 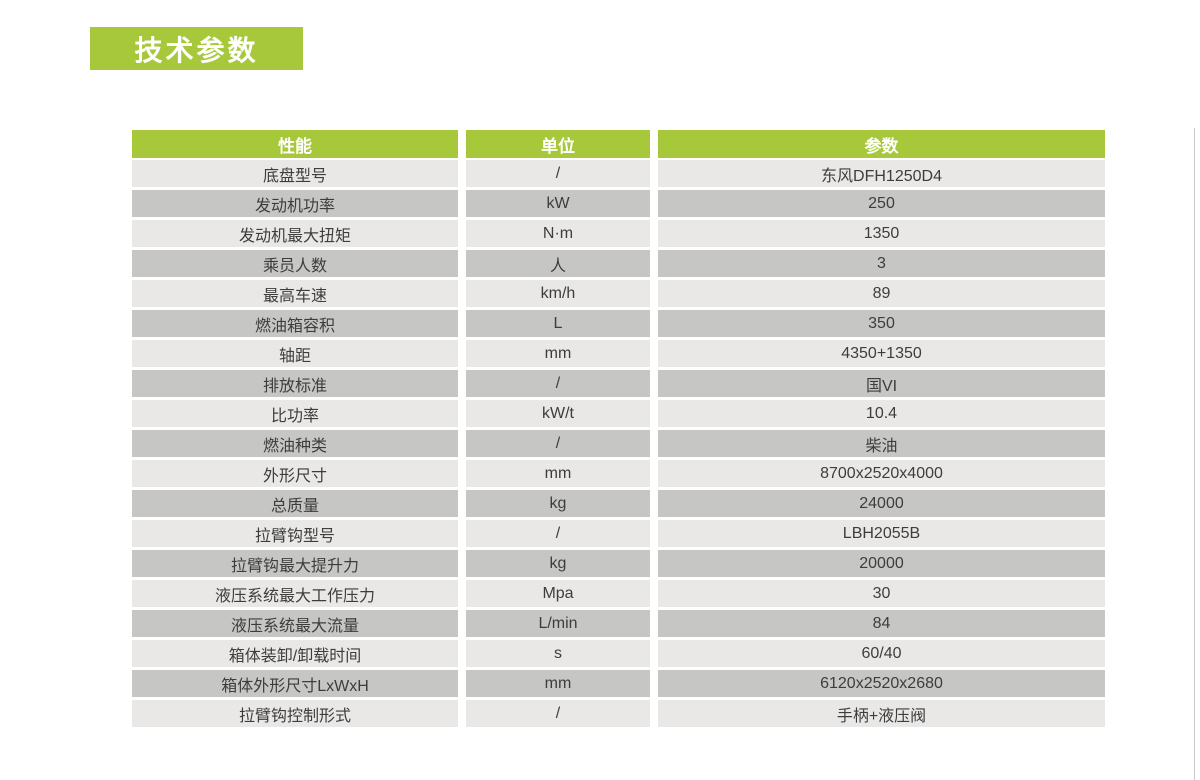 What do you see at coordinates (881, 173) in the screenshot?
I see `spec-value-cell: 东风DFH1250D4` at bounding box center [881, 173].